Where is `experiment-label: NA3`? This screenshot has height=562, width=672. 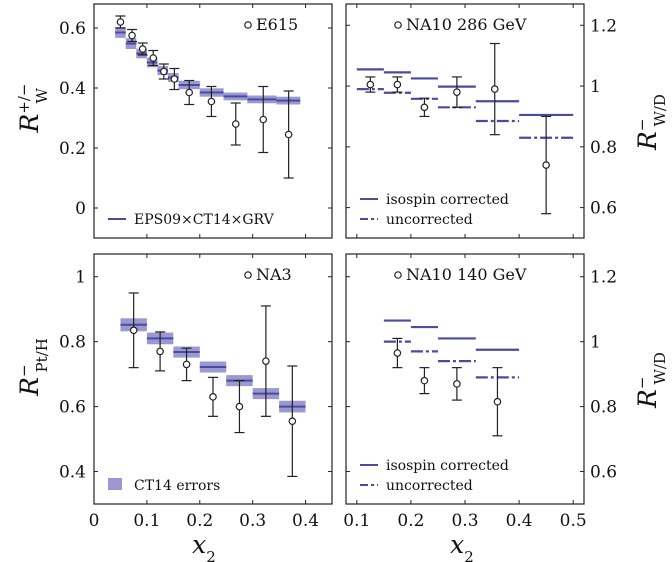 experiment-label: NA3 is located at coordinates (274, 274).